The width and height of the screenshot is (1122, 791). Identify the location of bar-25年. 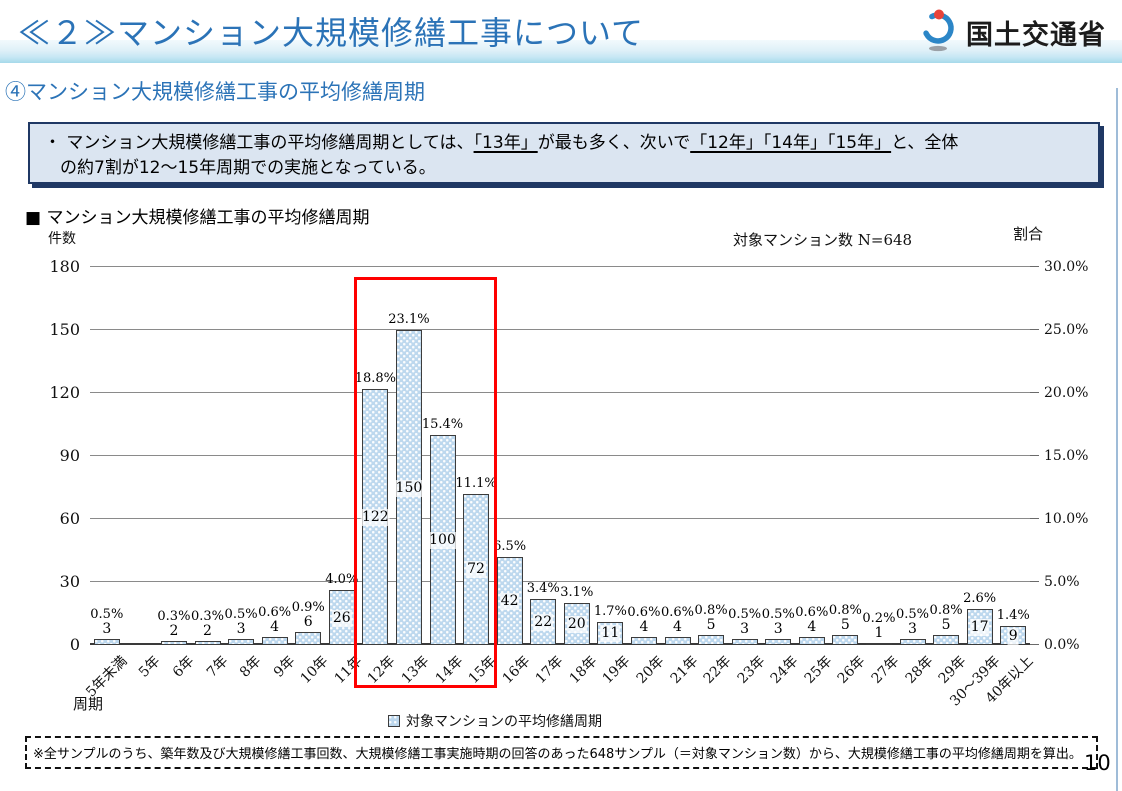
(811, 640).